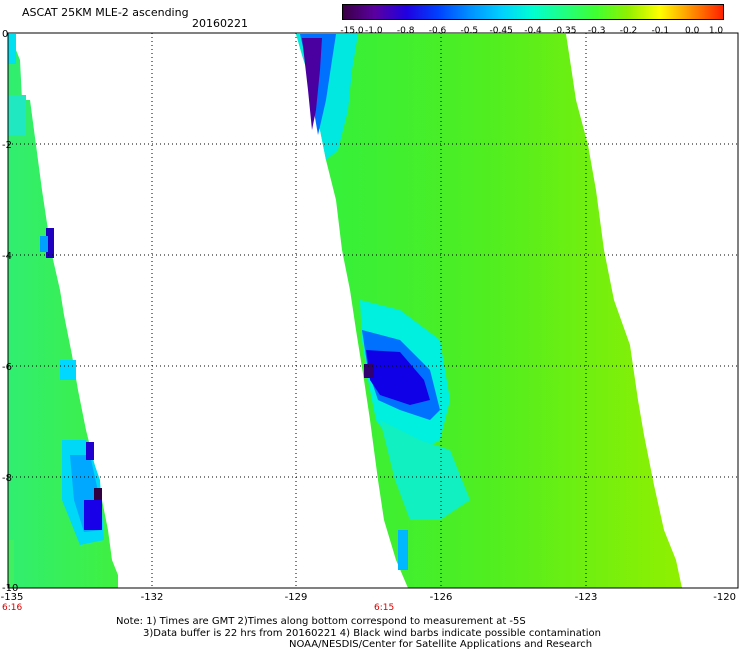 This screenshot has height=650, width=740. What do you see at coordinates (374, 31) in the screenshot?
I see `colorbar-label: -1.0` at bounding box center [374, 31].